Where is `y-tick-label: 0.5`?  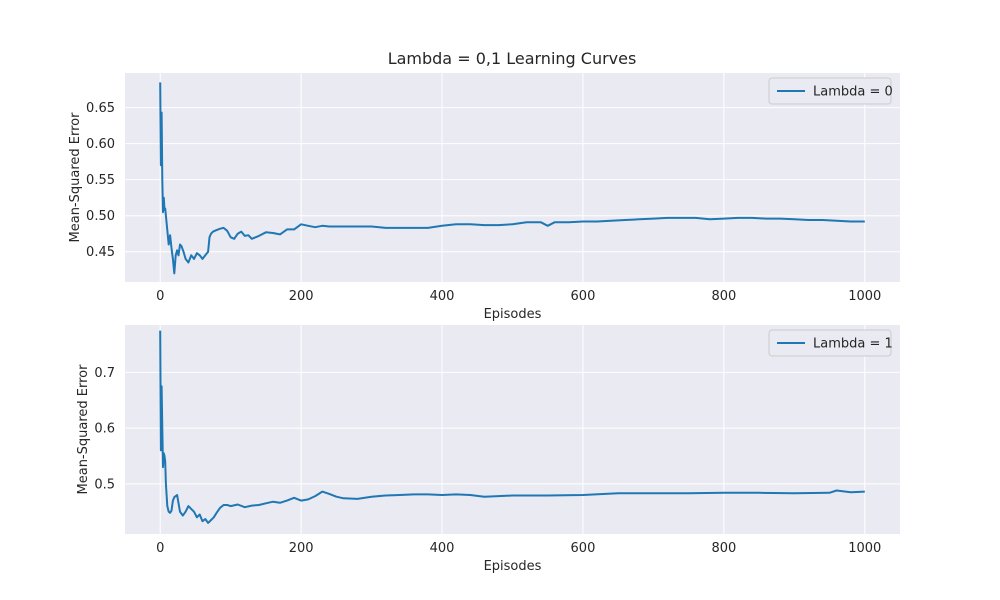
y-tick-label: 0.5 is located at coordinates (104, 484).